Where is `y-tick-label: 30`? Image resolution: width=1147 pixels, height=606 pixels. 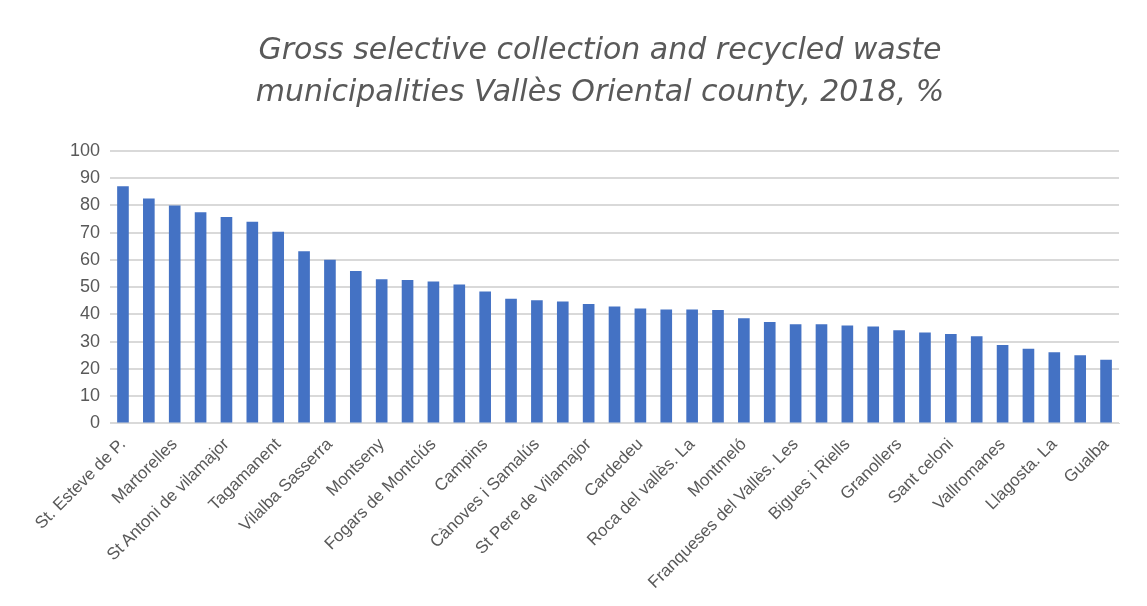
y-tick-label: 30 is located at coordinates (90, 340).